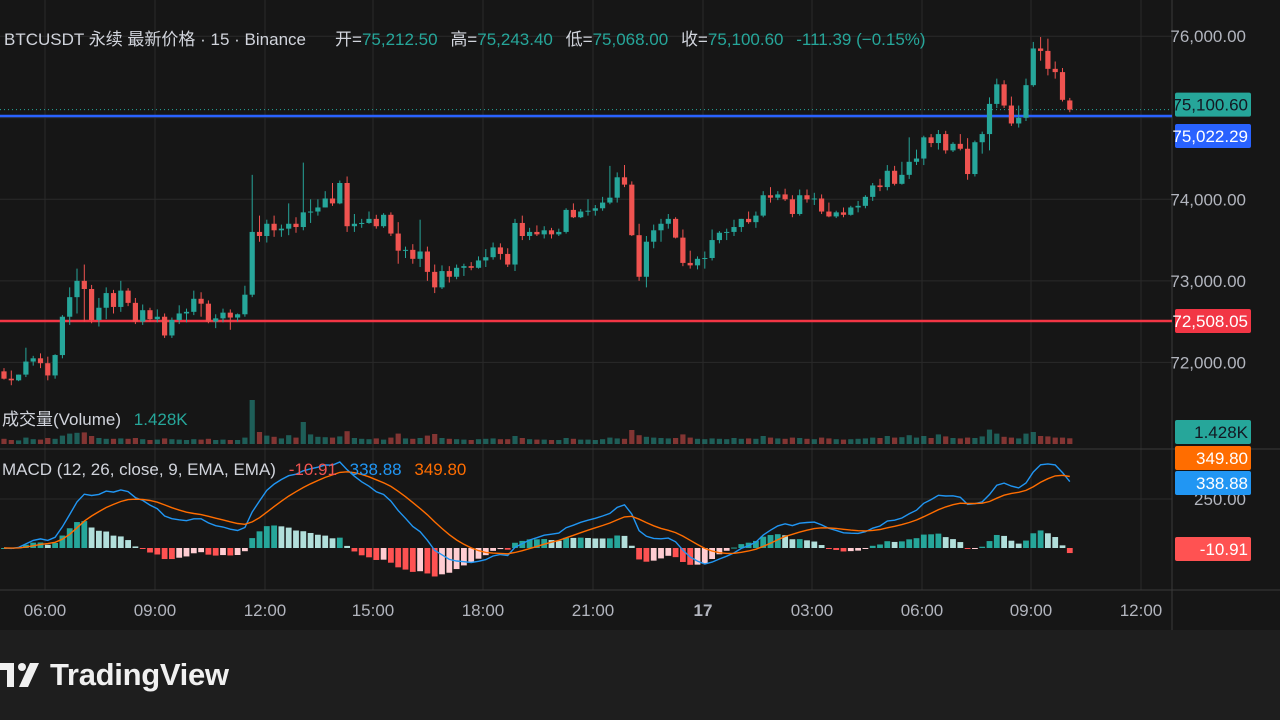 Image resolution: width=1280 pixels, height=720 pixels. I want to click on symbol-title: BTCUSDT 永续 最新价格 · 15 · Binance, so click(155, 39).